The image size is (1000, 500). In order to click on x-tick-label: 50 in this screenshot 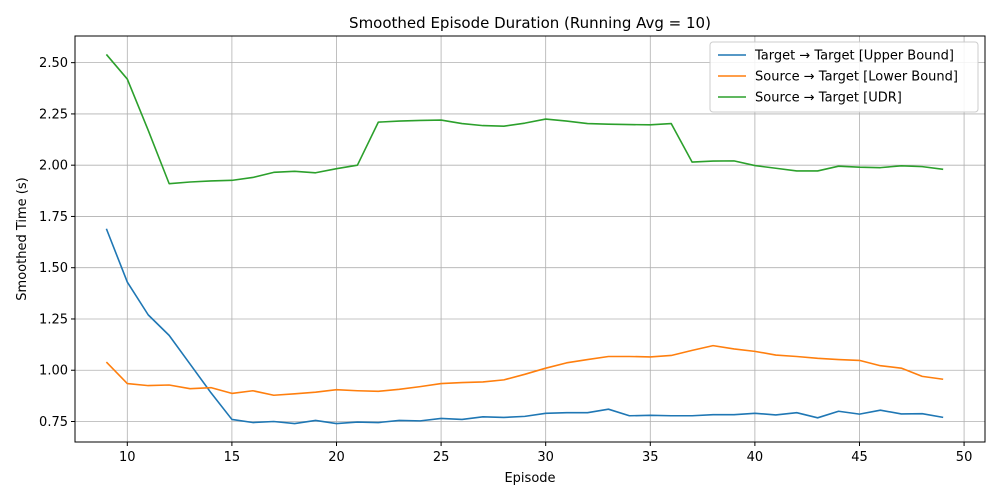, I will do `click(964, 457)`.